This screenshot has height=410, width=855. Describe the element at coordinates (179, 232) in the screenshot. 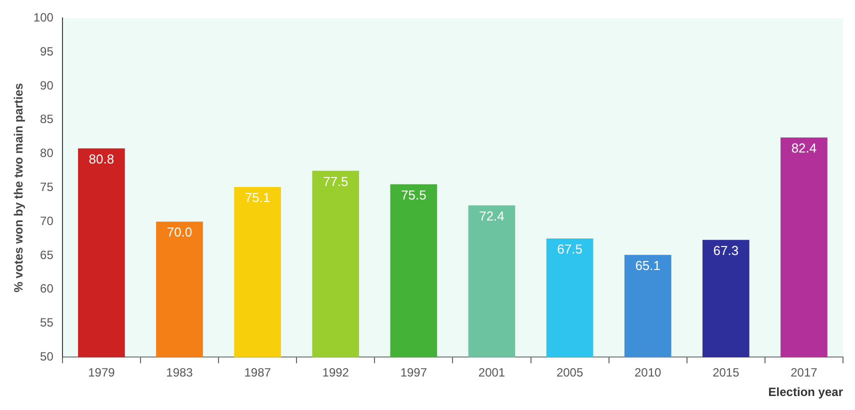

I see `data-label: 70.0` at that location.